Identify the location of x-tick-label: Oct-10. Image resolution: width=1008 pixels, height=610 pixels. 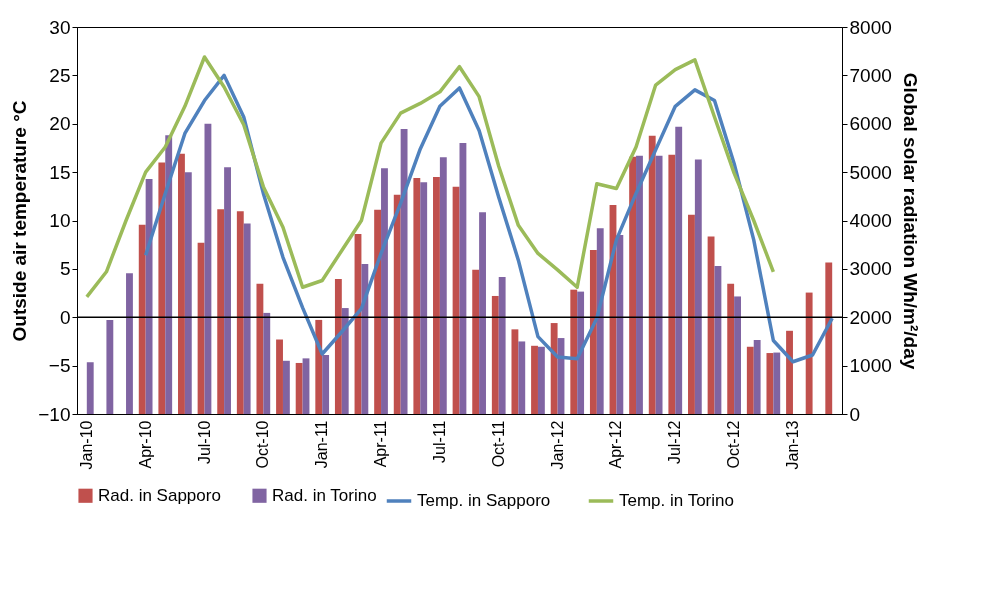
(263, 444).